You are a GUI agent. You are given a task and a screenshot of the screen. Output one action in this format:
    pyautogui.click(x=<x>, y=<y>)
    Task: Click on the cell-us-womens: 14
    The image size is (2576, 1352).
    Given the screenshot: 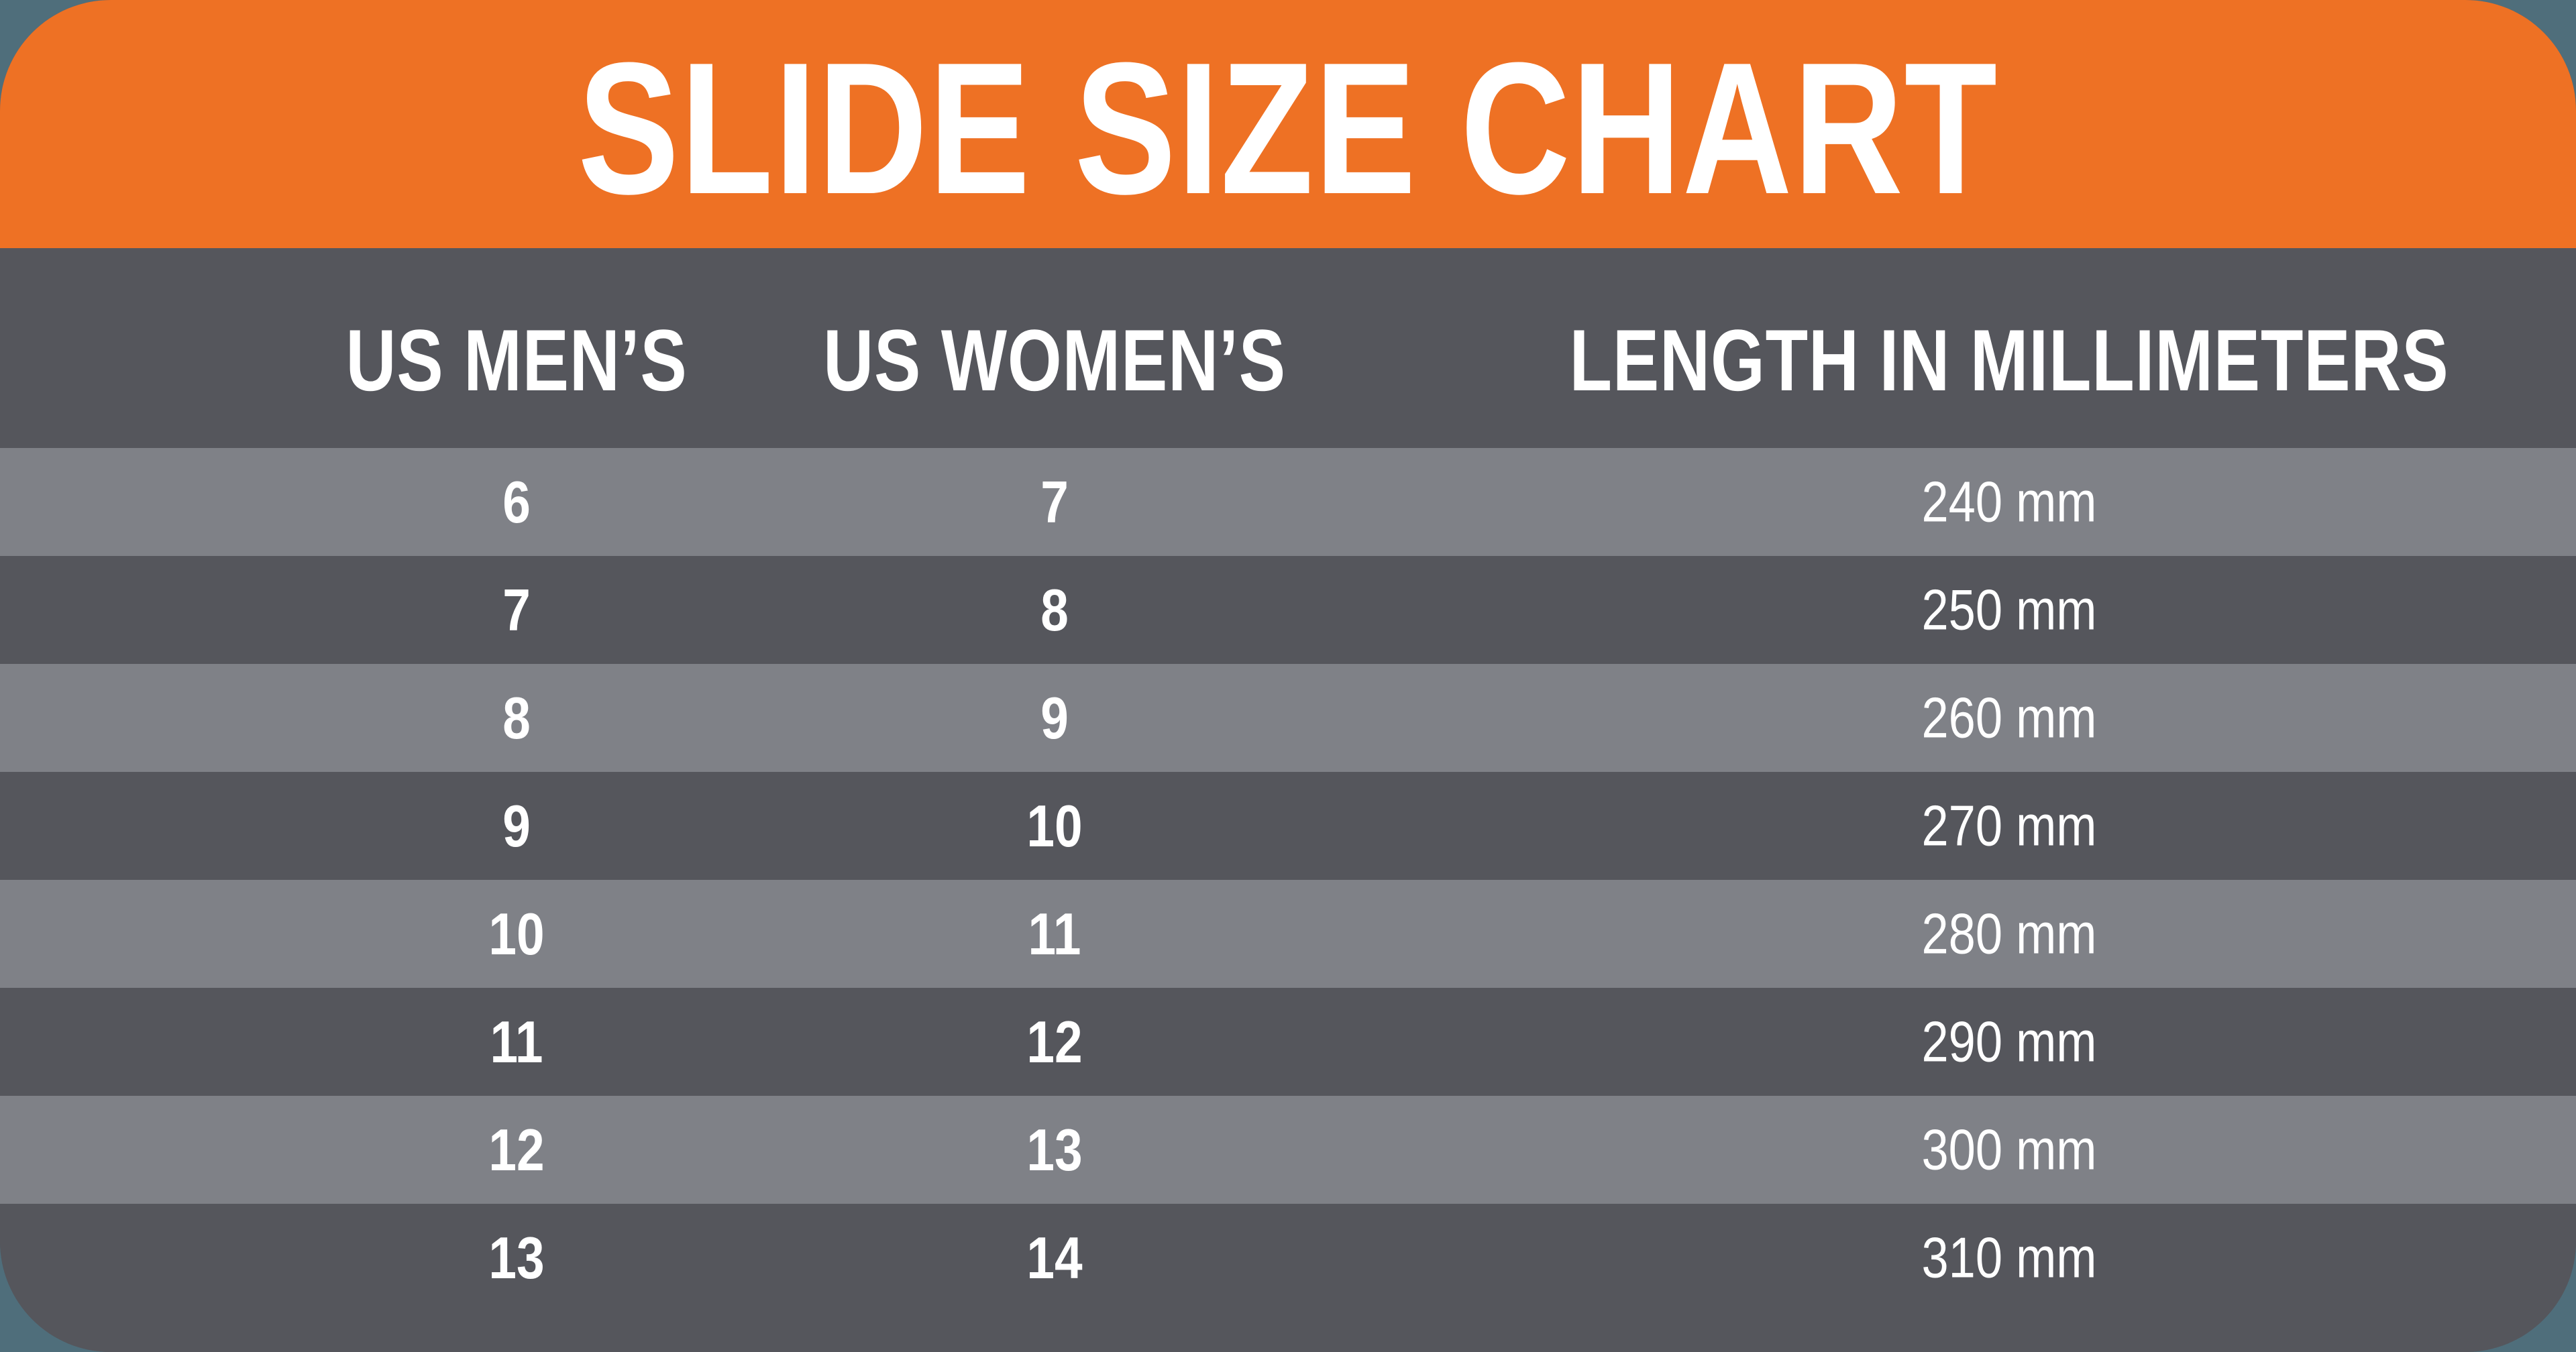 What is the action you would take?
    pyautogui.click(x=1054, y=1257)
    